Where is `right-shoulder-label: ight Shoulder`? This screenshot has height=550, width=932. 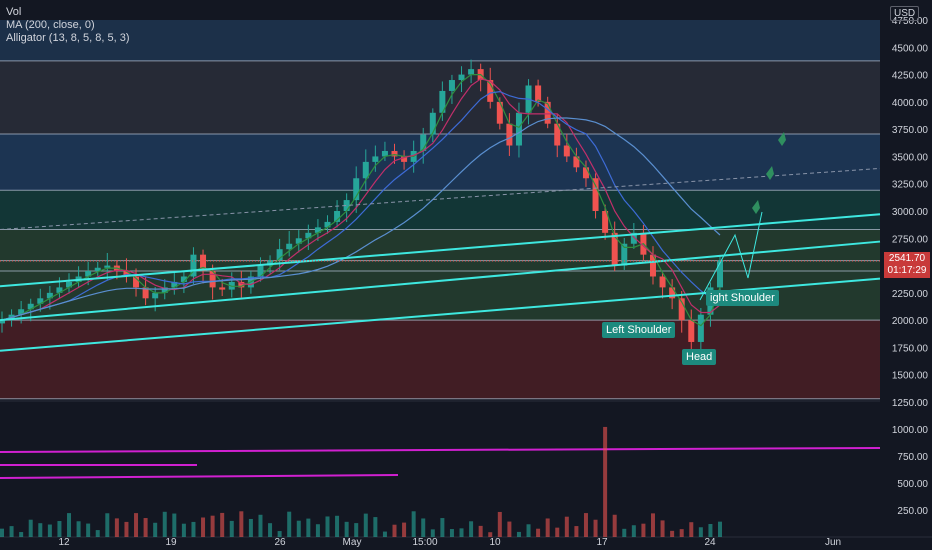
right-shoulder-label: ight Shoulder is located at coordinates (742, 298).